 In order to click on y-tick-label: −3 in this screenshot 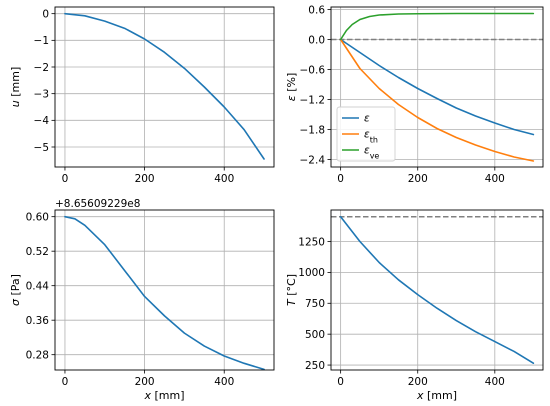, I will do `click(41, 94)`.